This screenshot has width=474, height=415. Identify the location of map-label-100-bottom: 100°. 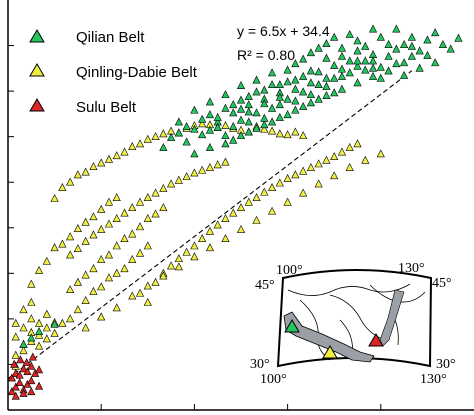
(273, 379).